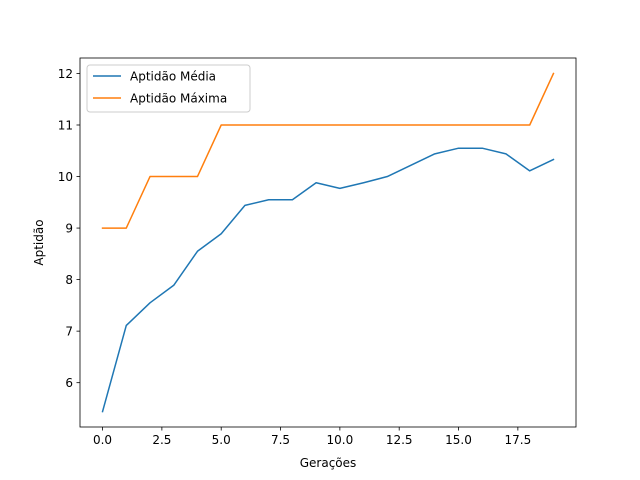 Image resolution: width=640 pixels, height=480 pixels. I want to click on x-tick-label: 0.0, so click(102, 440).